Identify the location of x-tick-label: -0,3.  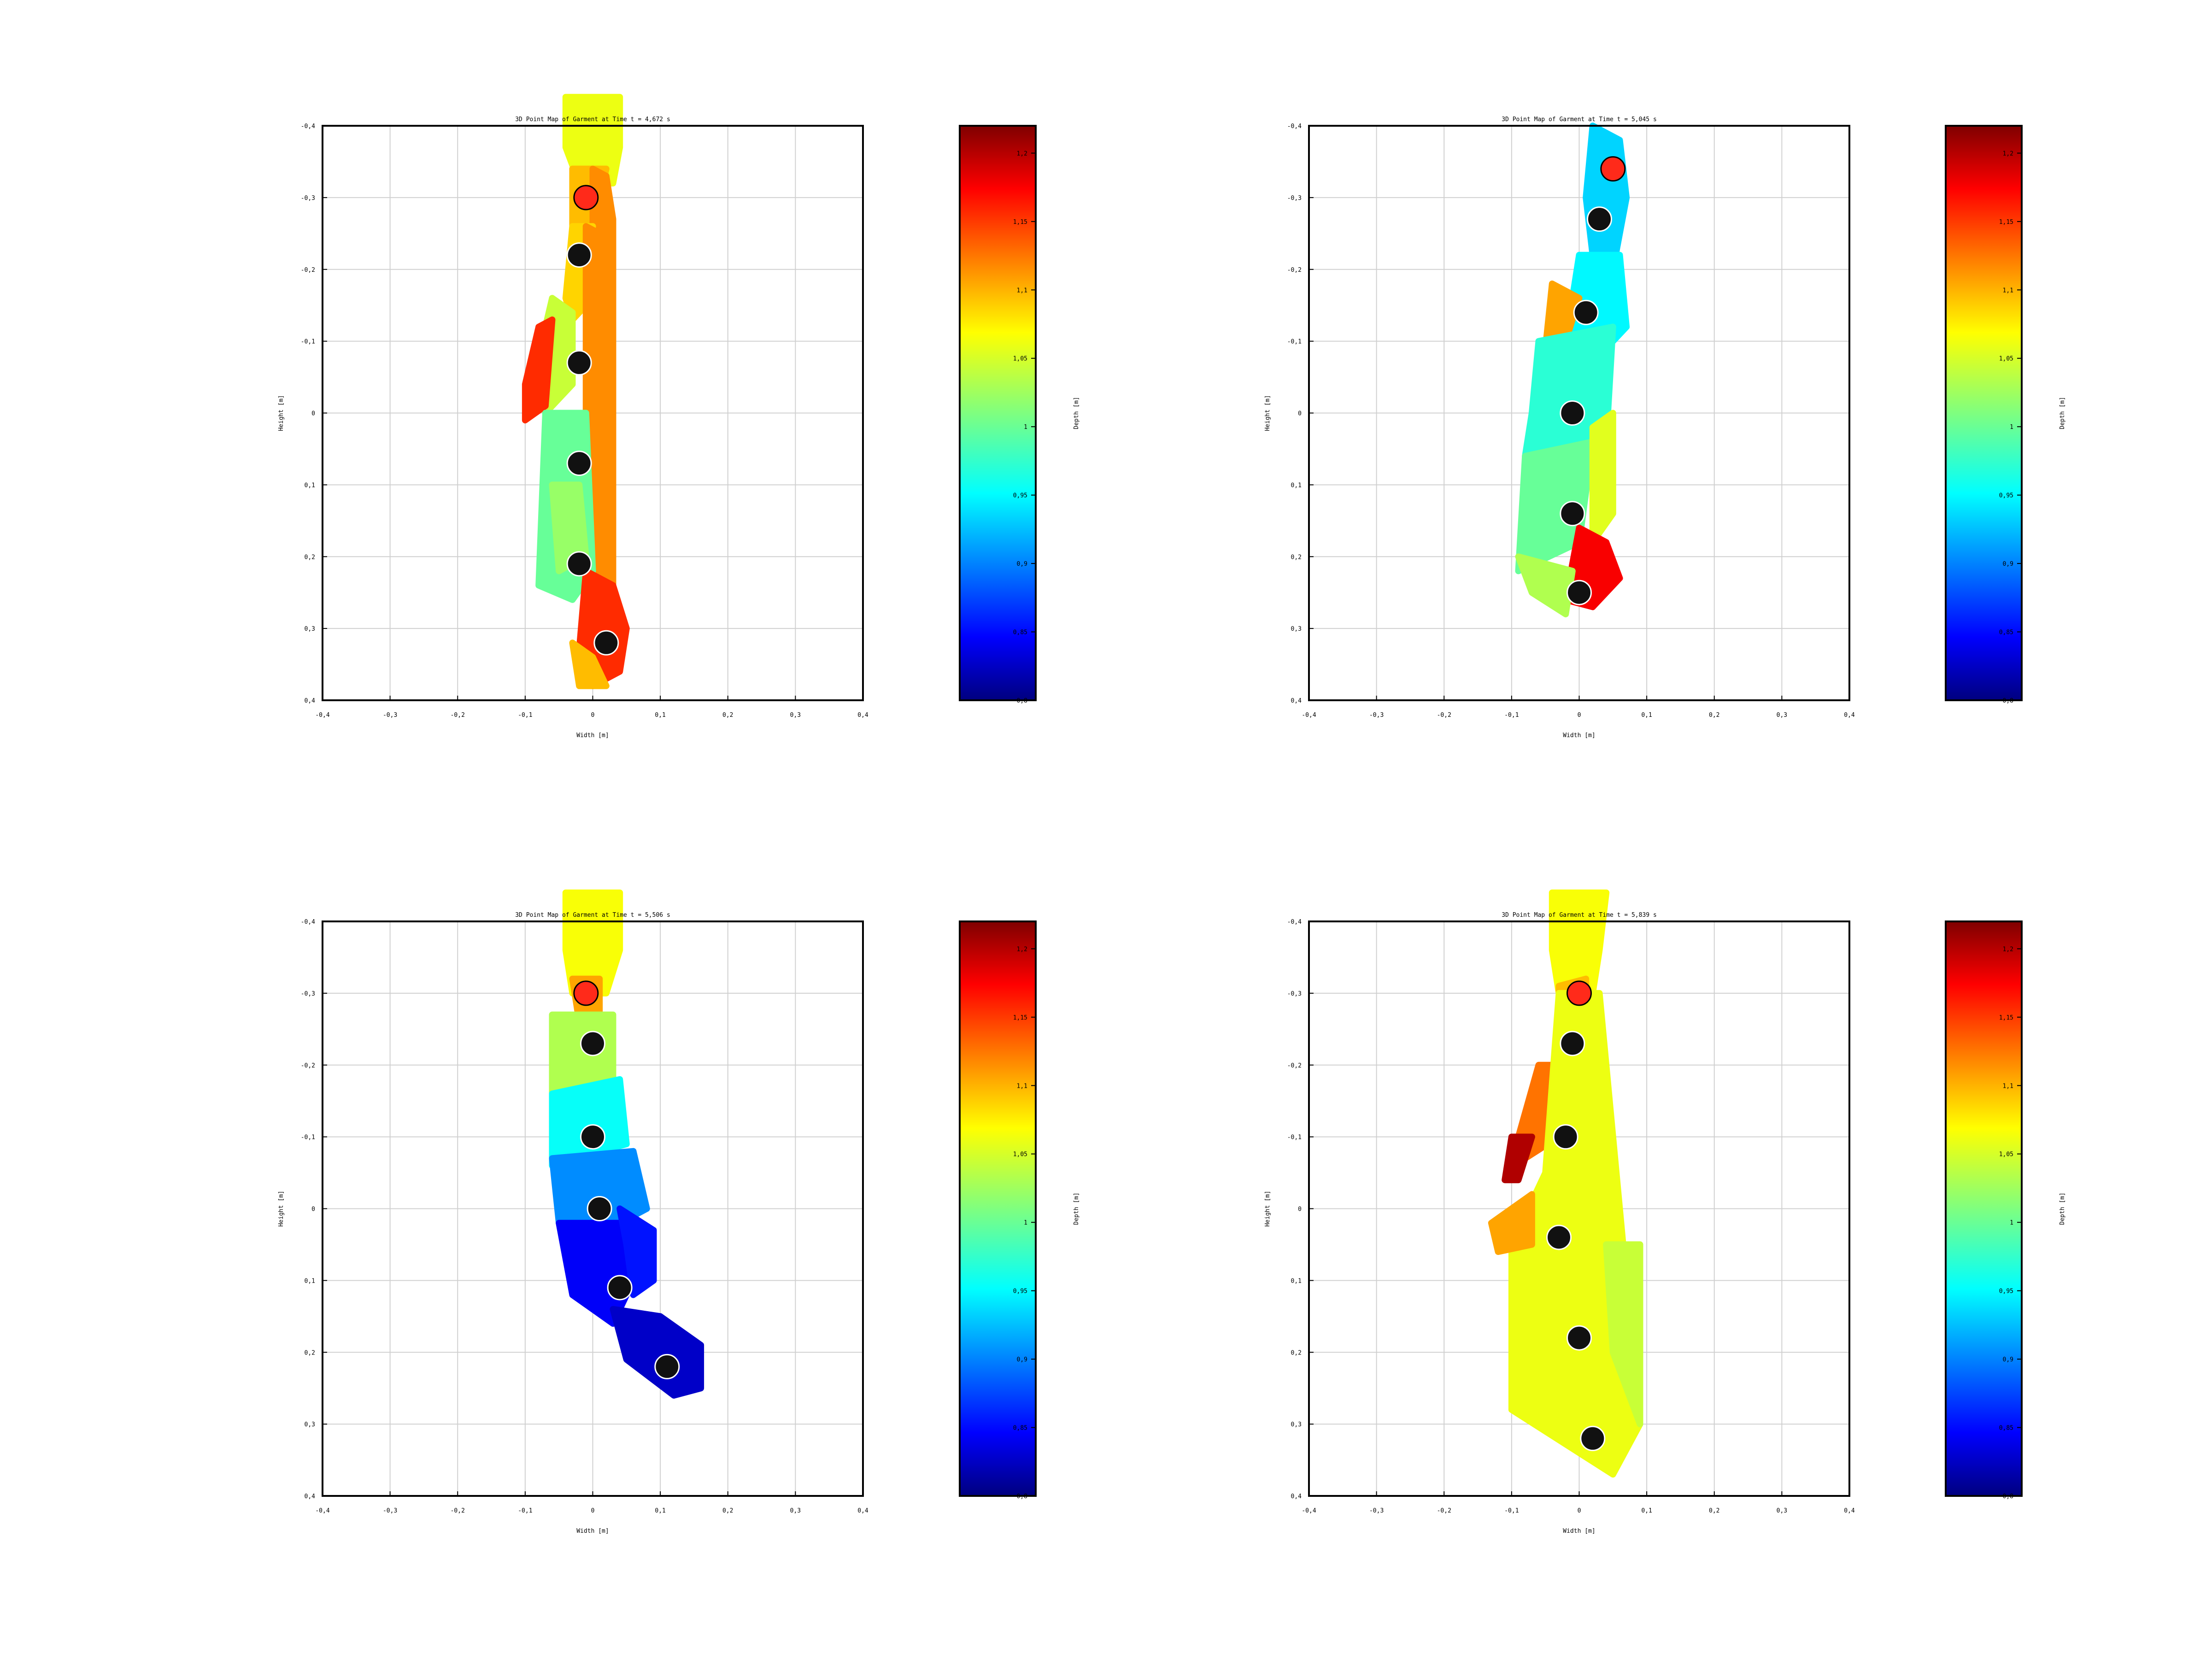
(390, 715).